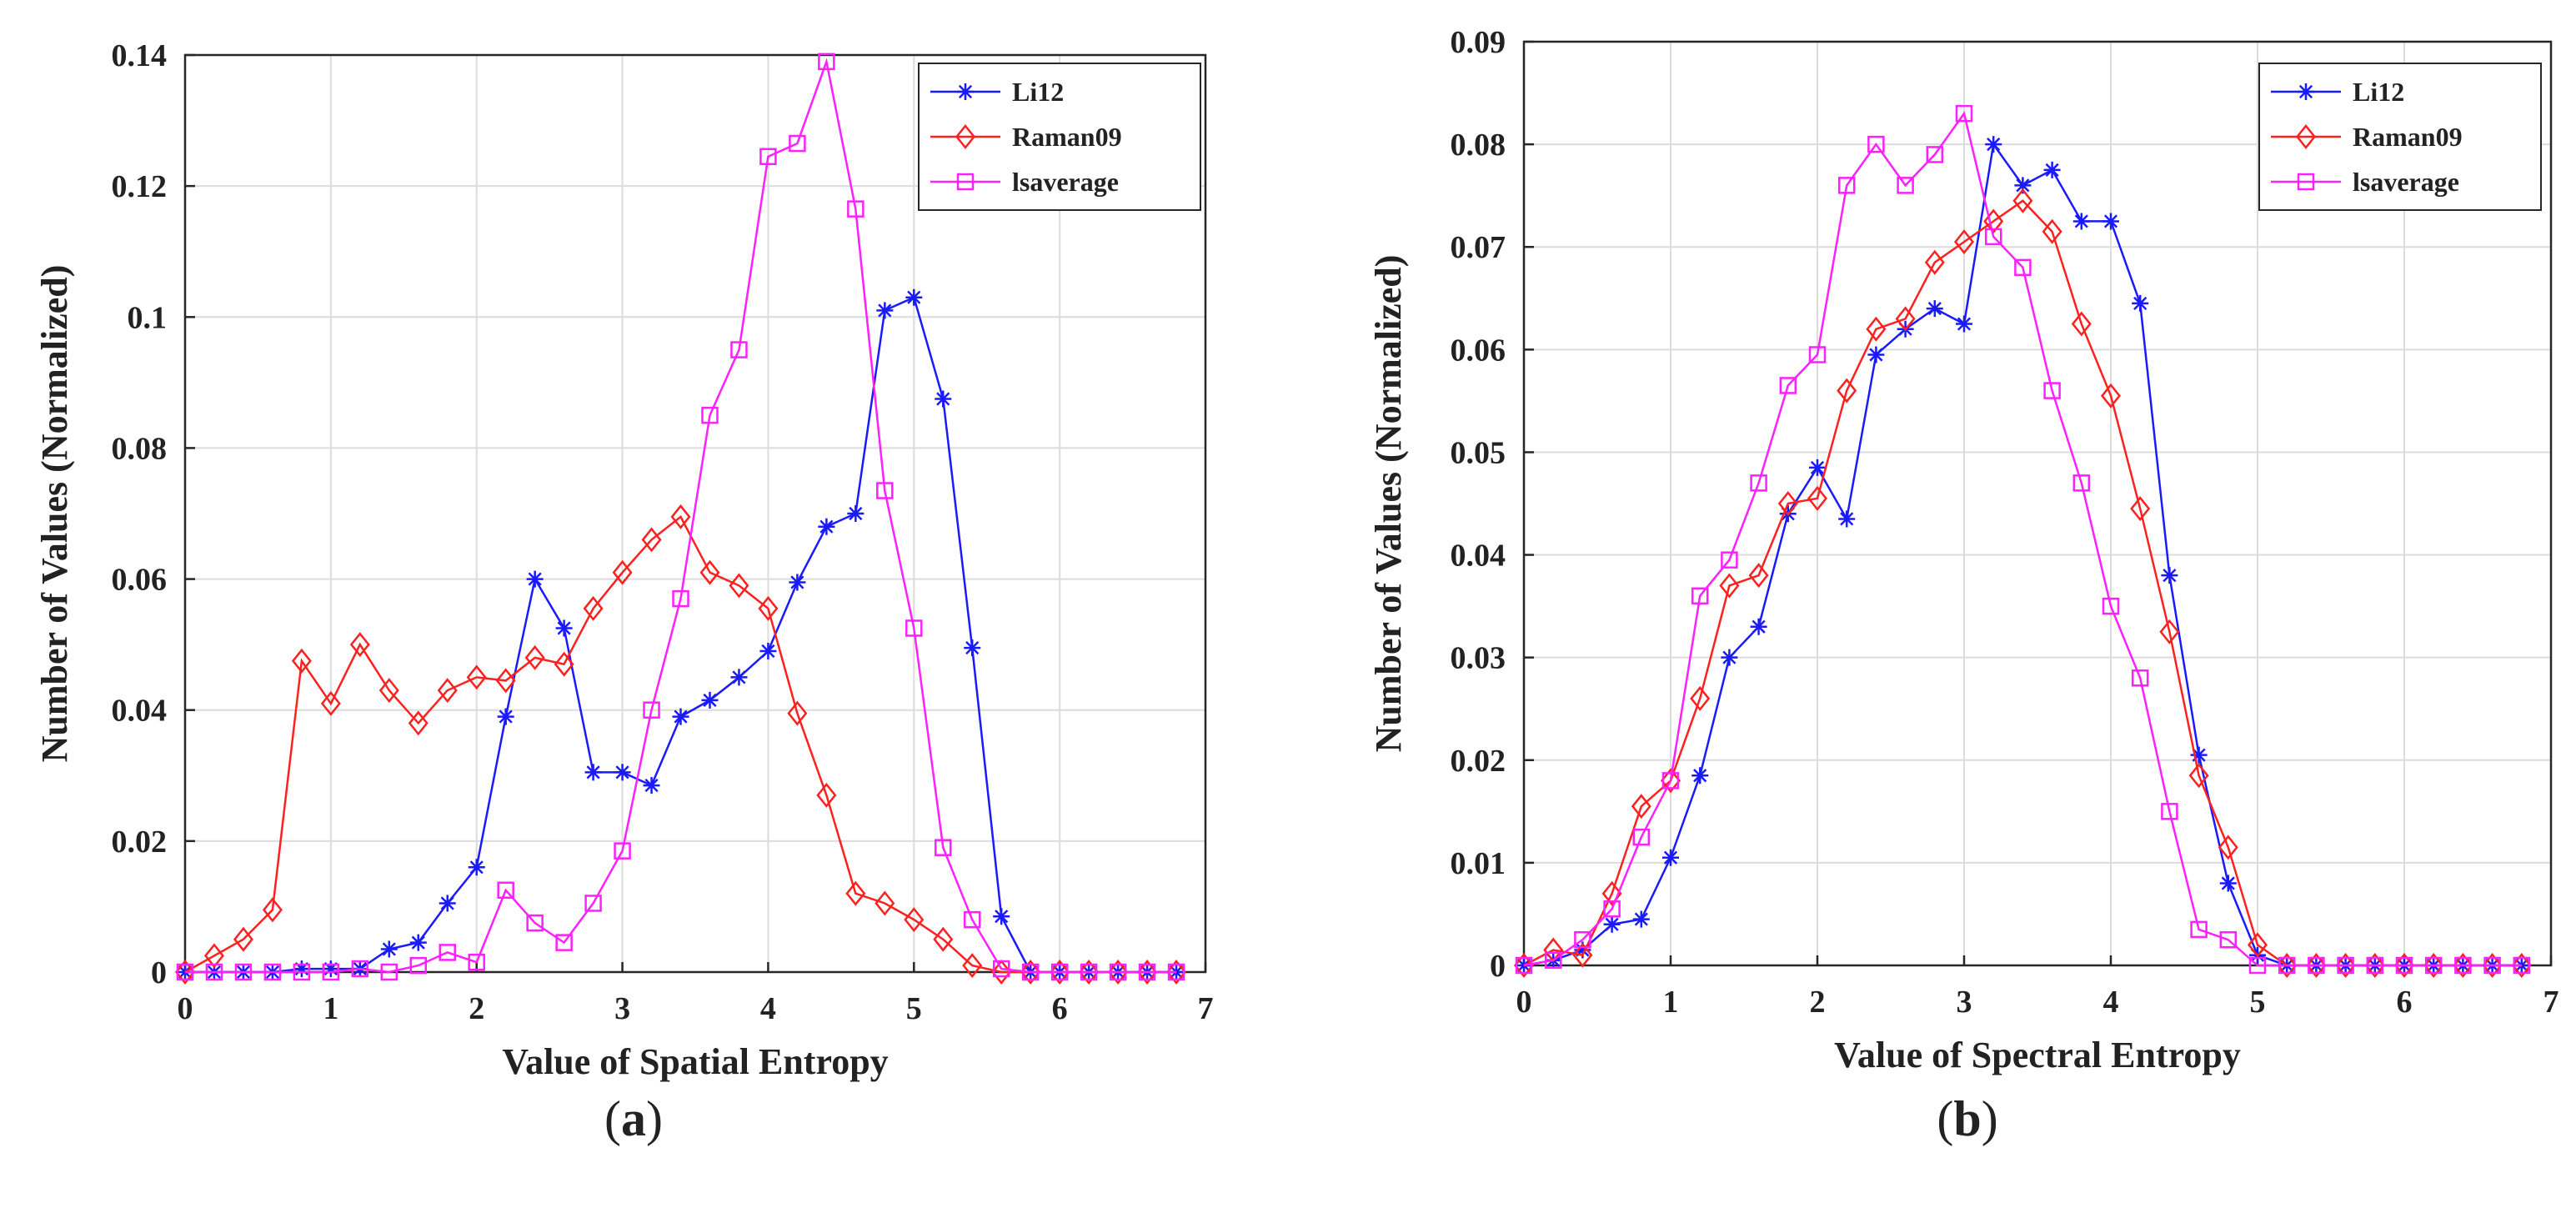  What do you see at coordinates (2367, 137) in the screenshot?
I see `legend-item-raman09: Raman09` at bounding box center [2367, 137].